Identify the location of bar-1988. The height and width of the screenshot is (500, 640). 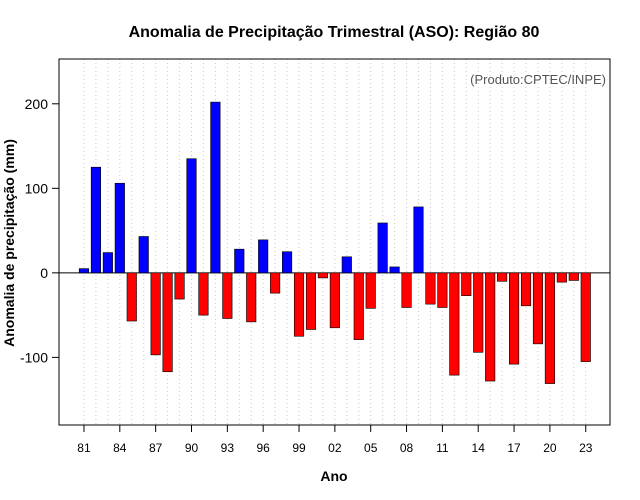
(167, 322).